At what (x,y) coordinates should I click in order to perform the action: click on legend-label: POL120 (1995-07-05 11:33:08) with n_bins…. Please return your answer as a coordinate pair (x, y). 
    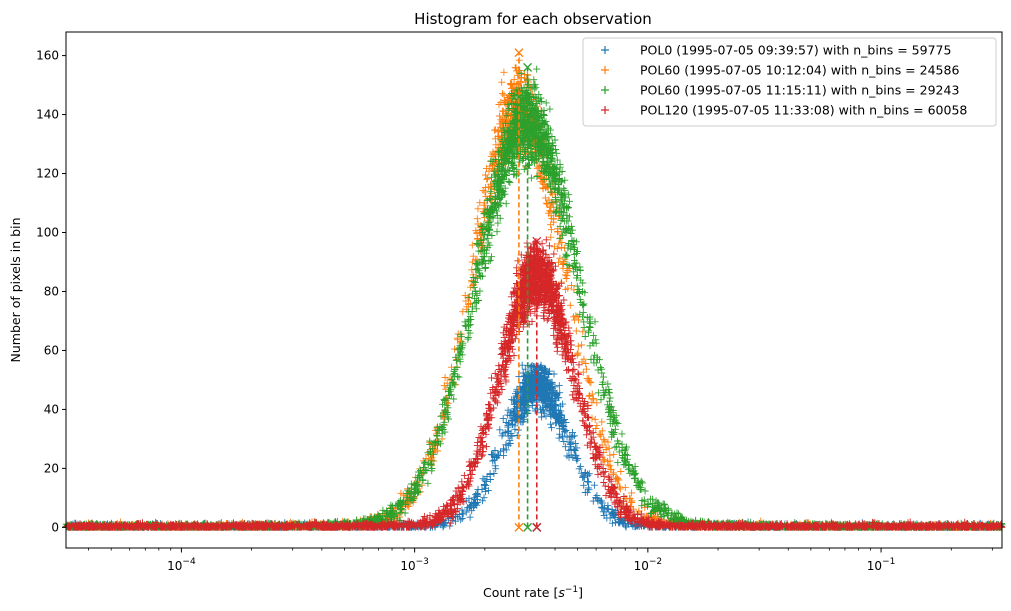
    Looking at the image, I should click on (803, 110).